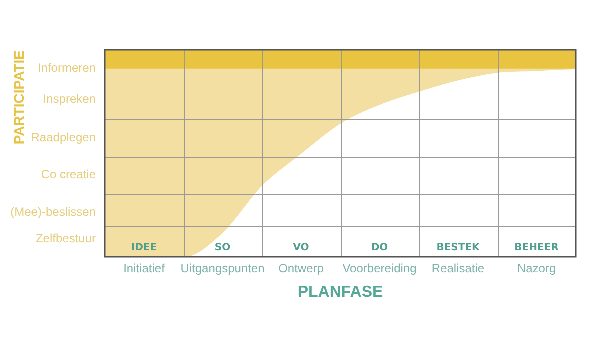  What do you see at coordinates (536, 269) in the screenshot?
I see `x-tick-label: Nazorg` at bounding box center [536, 269].